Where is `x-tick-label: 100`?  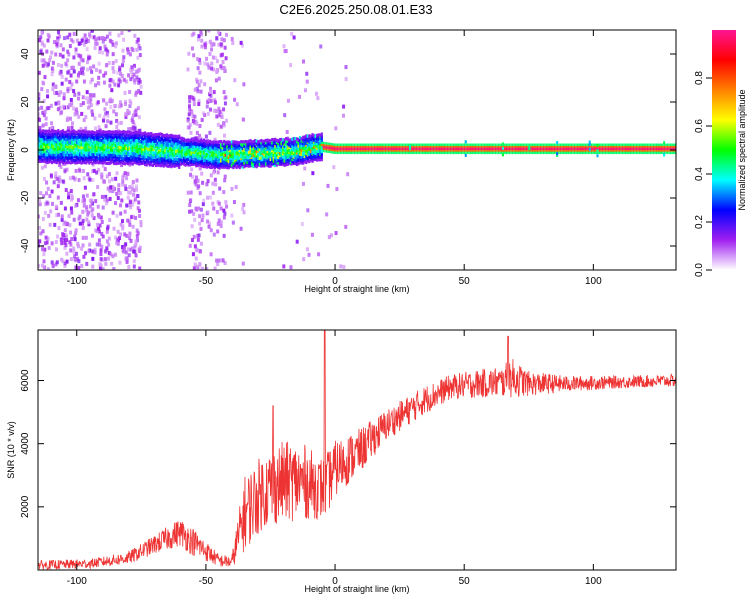 x-tick-label: 100 is located at coordinates (593, 581).